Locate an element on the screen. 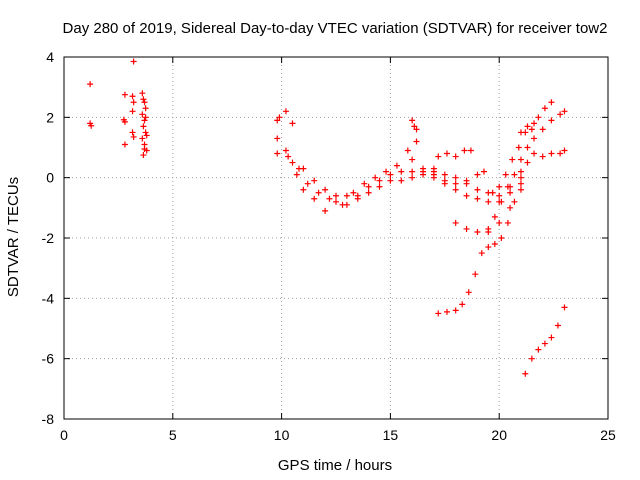 This screenshot has height=480, width=640. y-tick-label: -2 is located at coordinates (48, 238).